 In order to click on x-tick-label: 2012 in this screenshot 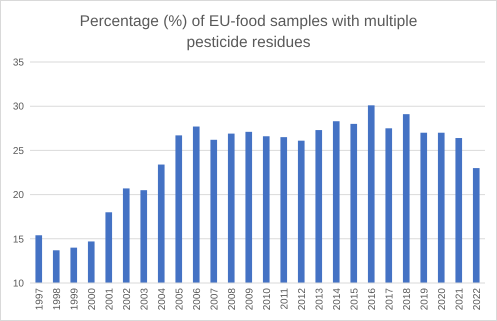, I will do `click(302, 299)`.